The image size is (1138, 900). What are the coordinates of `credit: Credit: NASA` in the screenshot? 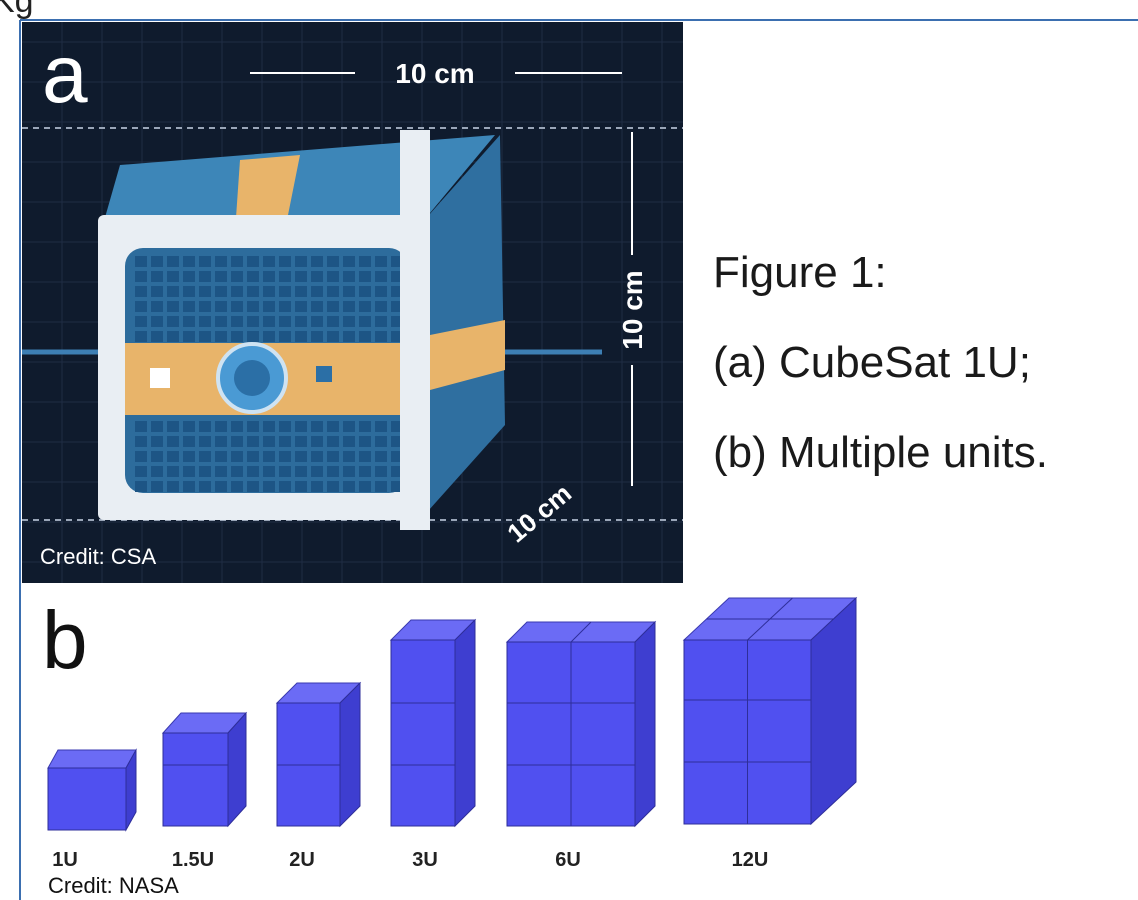 It's located at (113, 885).